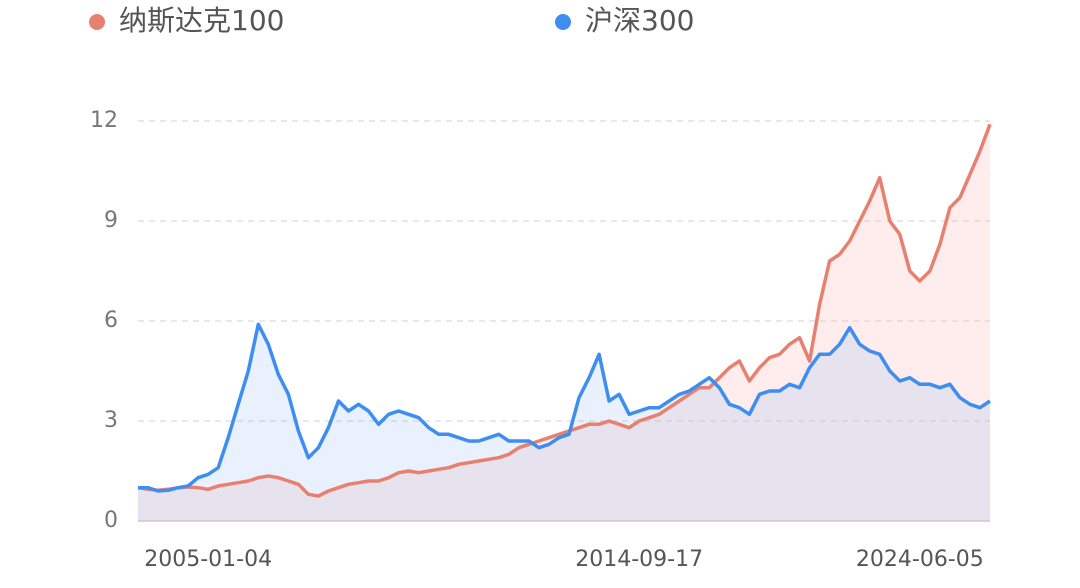  What do you see at coordinates (111, 320) in the screenshot?
I see `y-tick-label: 6` at bounding box center [111, 320].